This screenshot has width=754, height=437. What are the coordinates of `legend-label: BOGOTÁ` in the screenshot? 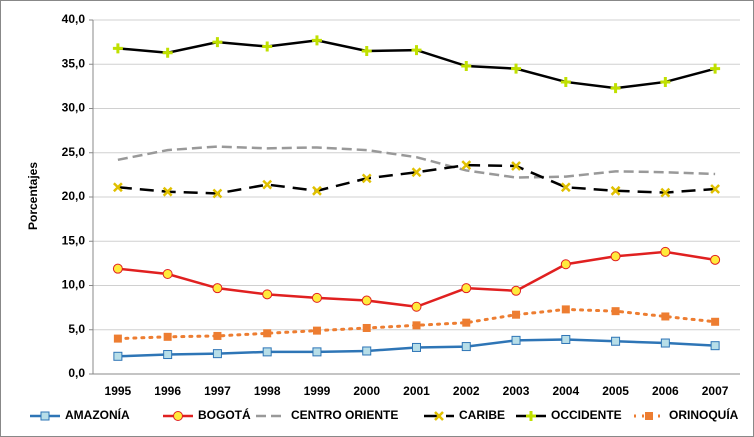 It's located at (224, 414).